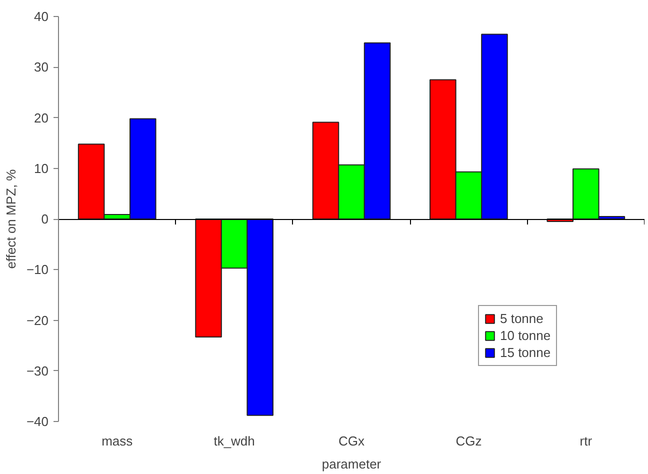 Image resolution: width=648 pixels, height=474 pixels. Describe the element at coordinates (10, 218) in the screenshot. I see `y-axis-title: effect on MPZ, %` at that location.